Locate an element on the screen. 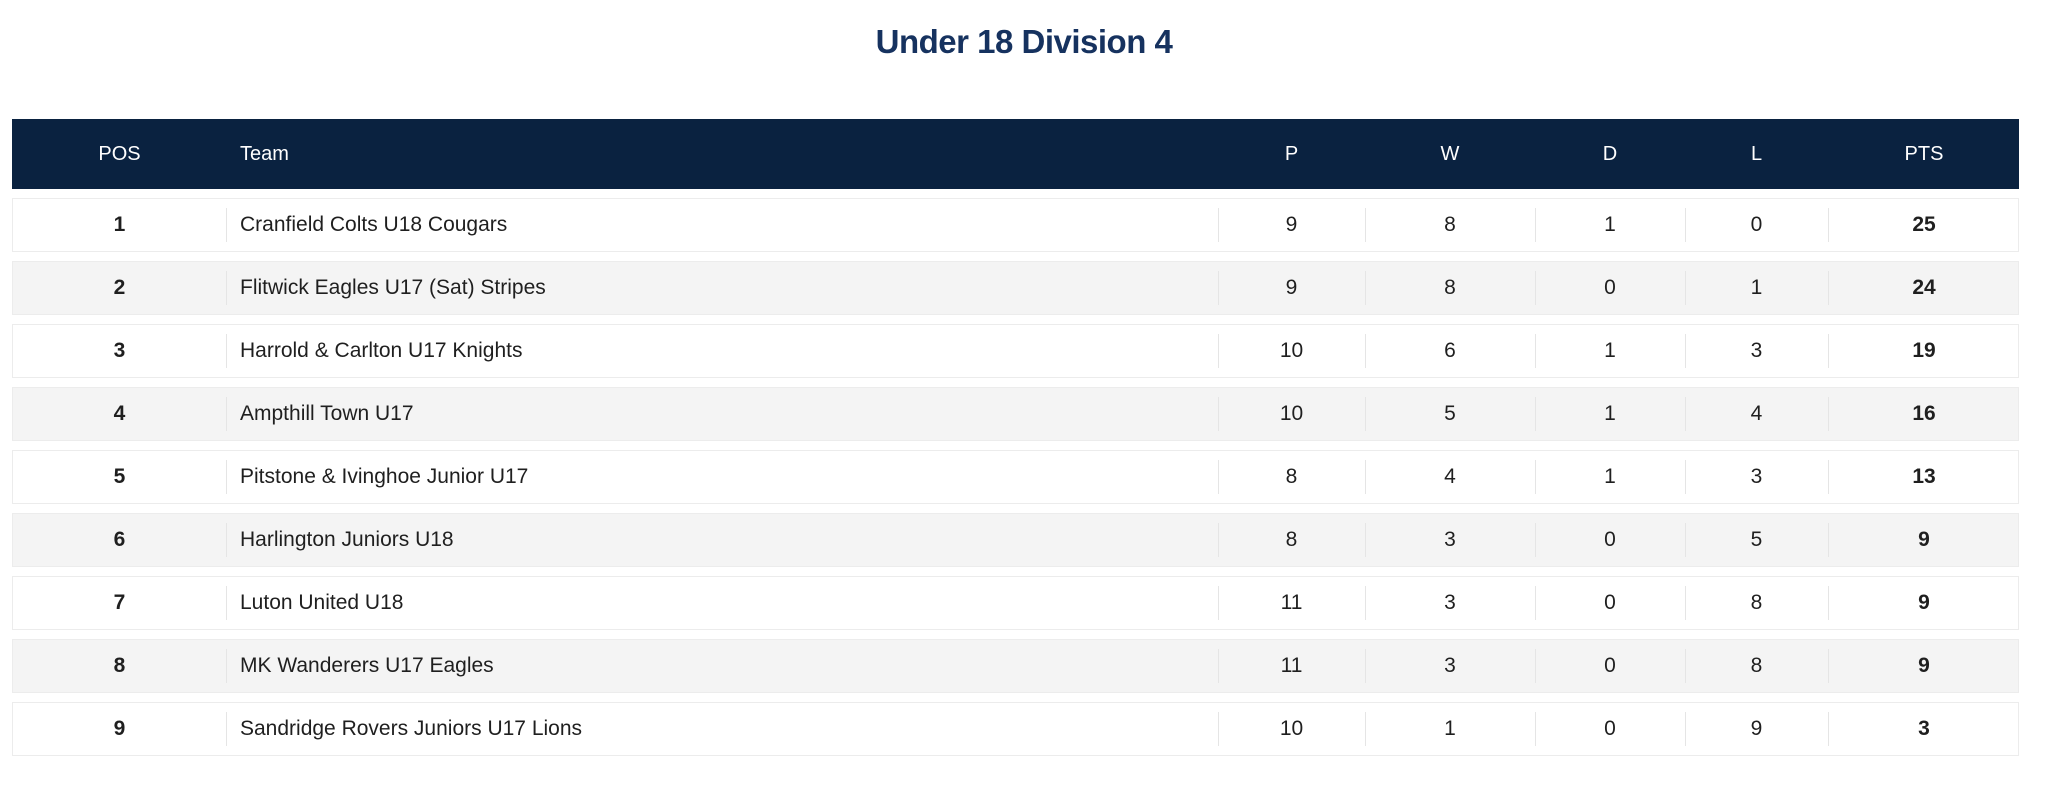 The width and height of the screenshot is (2048, 799). won-cell: 1 is located at coordinates (1450, 729).